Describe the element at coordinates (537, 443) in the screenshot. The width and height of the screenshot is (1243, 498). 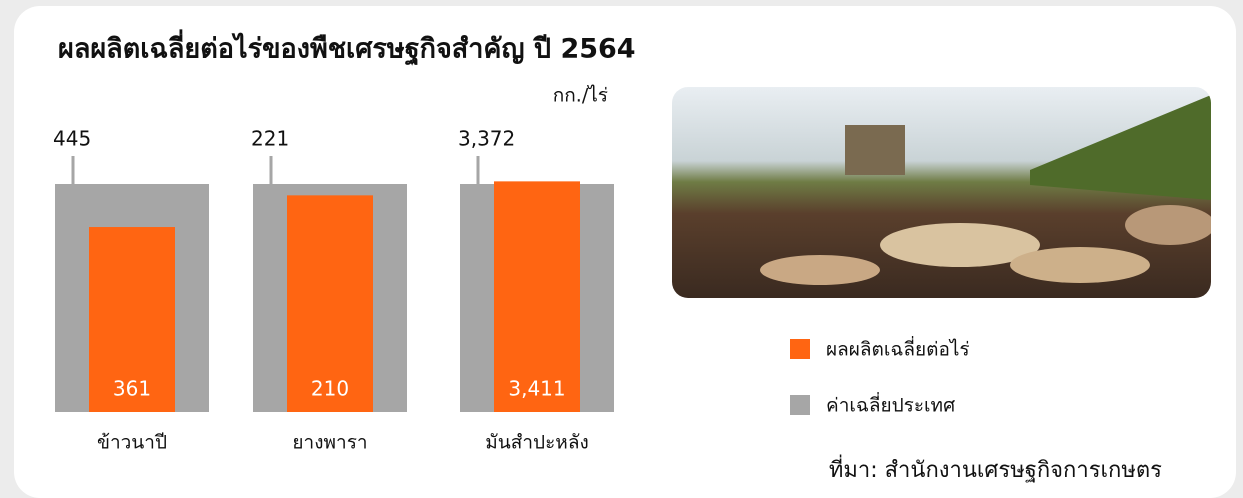
I see `category-label: มันสำปะหลัง` at that location.